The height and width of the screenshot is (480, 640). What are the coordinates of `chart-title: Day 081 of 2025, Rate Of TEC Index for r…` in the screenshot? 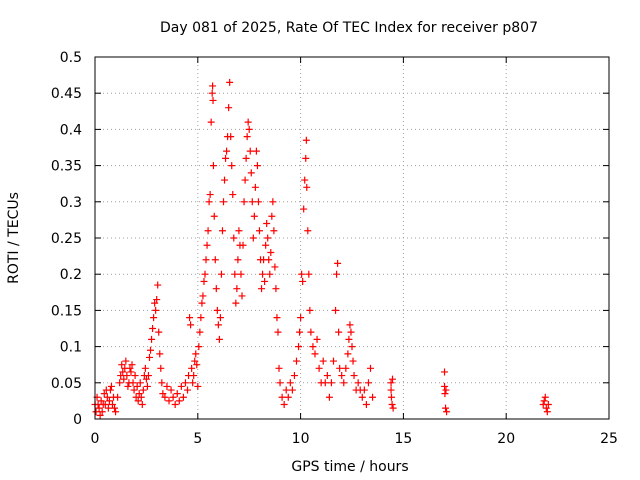 It's located at (349, 28).